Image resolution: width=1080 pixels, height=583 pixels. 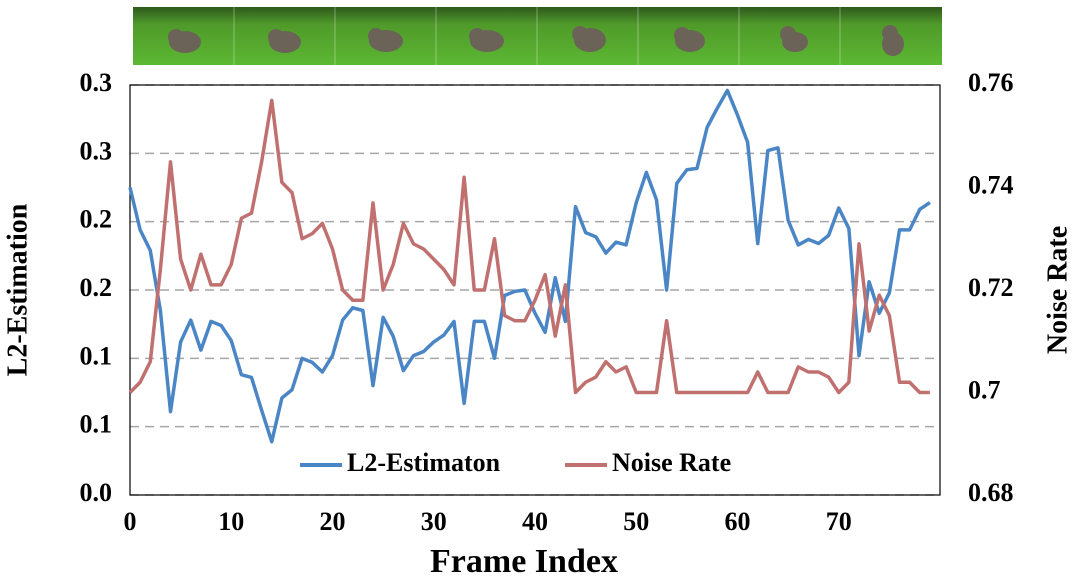 I want to click on legend-label: L2-Estimaton, so click(x=424, y=462).